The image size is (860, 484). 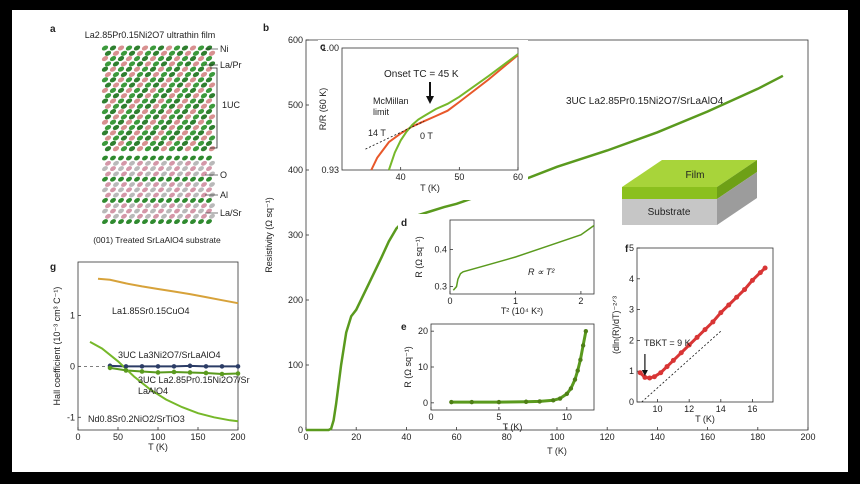 What do you see at coordinates (689, 409) in the screenshot?
I see `f-xtick-label: 12` at bounding box center [689, 409].